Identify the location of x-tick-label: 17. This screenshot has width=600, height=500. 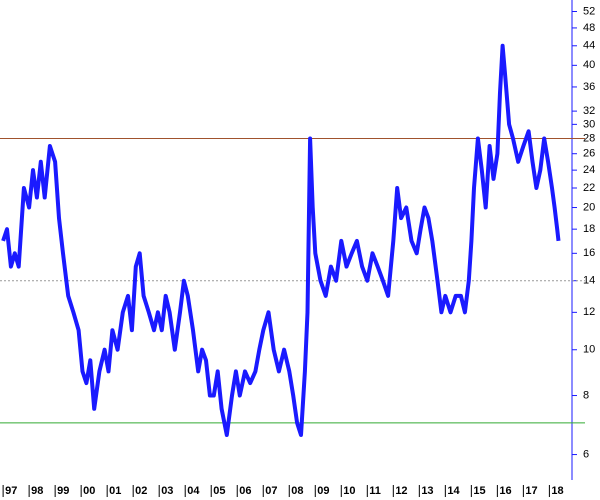
(531, 491).